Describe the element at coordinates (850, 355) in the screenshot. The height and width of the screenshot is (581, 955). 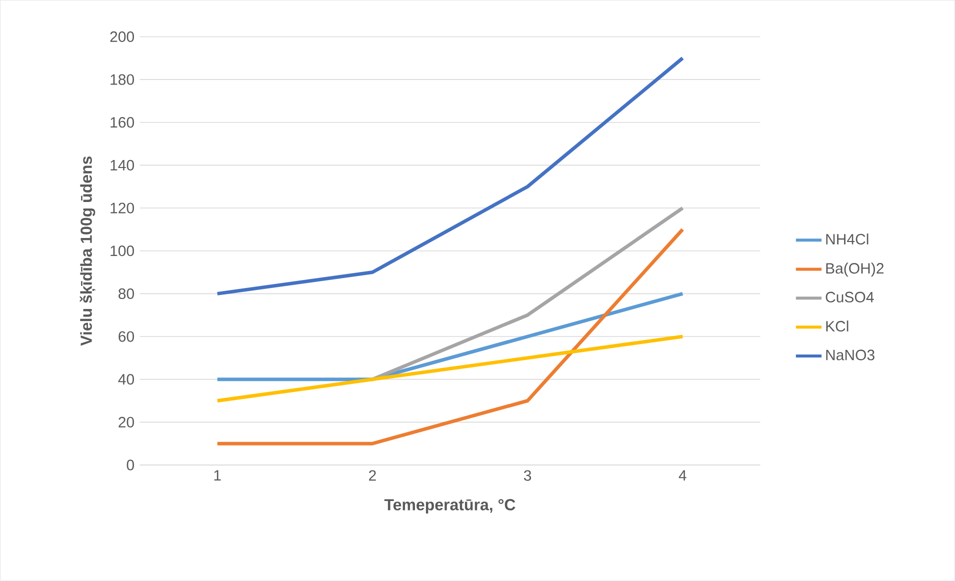
I see `legend-label: NaNO3` at that location.